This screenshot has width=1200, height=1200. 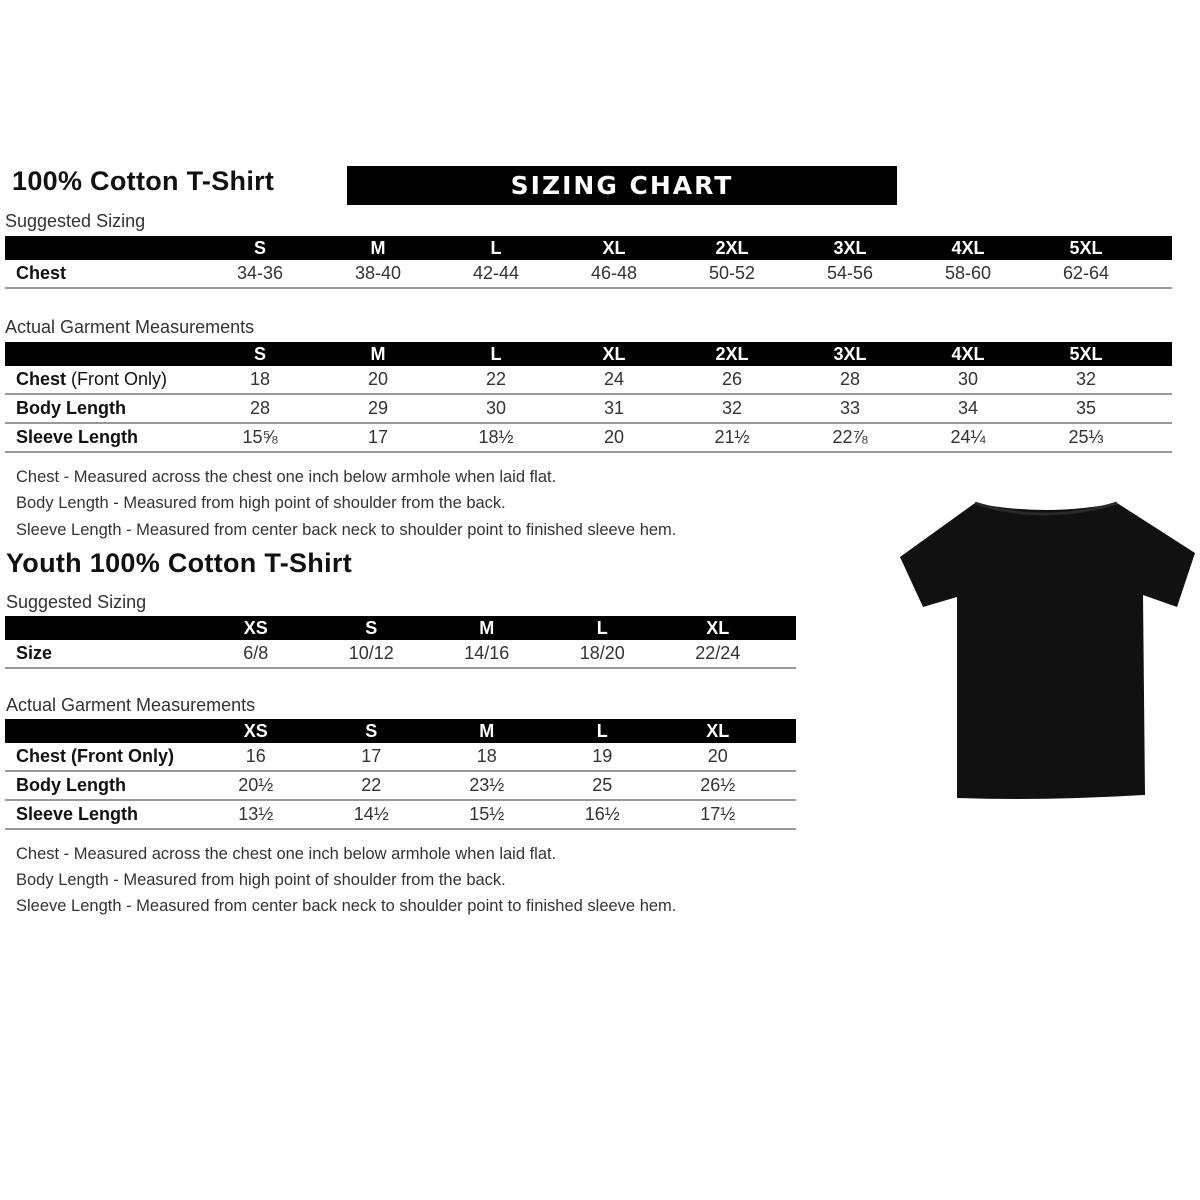 What do you see at coordinates (496, 438) in the screenshot?
I see `table-cell: 18½` at bounding box center [496, 438].